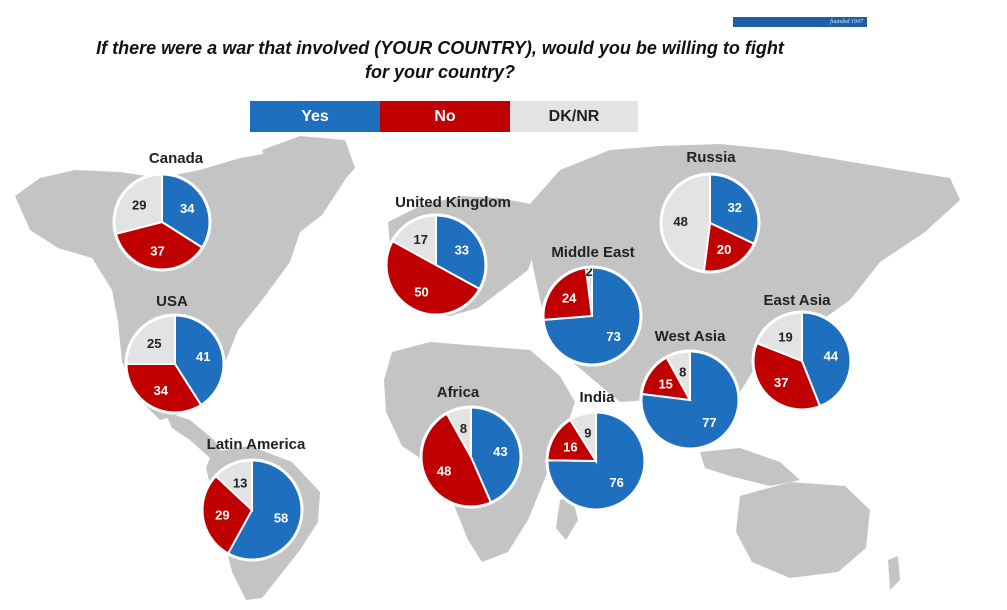  Describe the element at coordinates (665, 383) in the screenshot. I see `data-label-west-asia-no: 15` at that location.